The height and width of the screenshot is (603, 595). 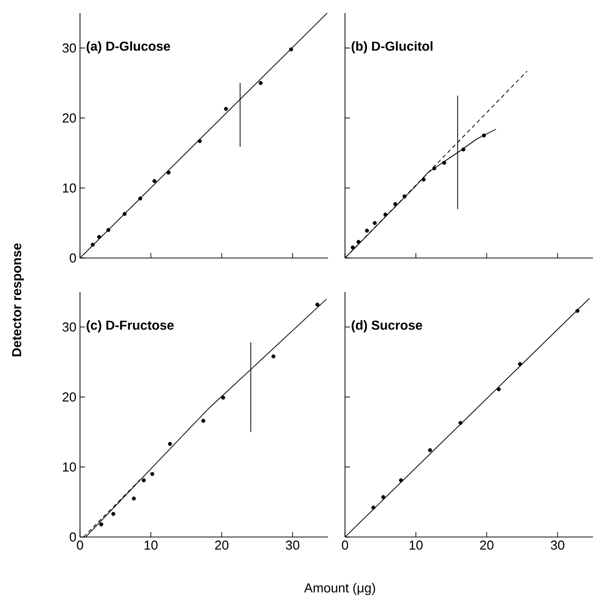 What do you see at coordinates (18, 299) in the screenshot?
I see `y-axis-title: Detector response` at bounding box center [18, 299].